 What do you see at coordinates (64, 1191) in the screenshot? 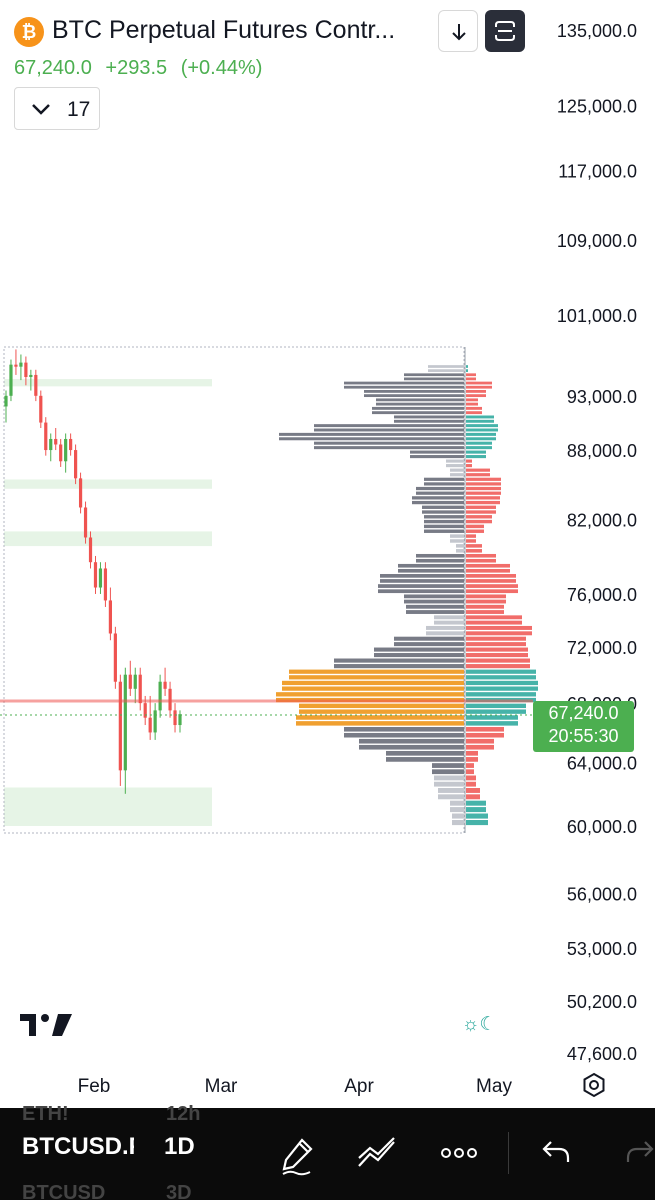
I see `ghost-symbol-below: BTCUSD` at bounding box center [64, 1191].